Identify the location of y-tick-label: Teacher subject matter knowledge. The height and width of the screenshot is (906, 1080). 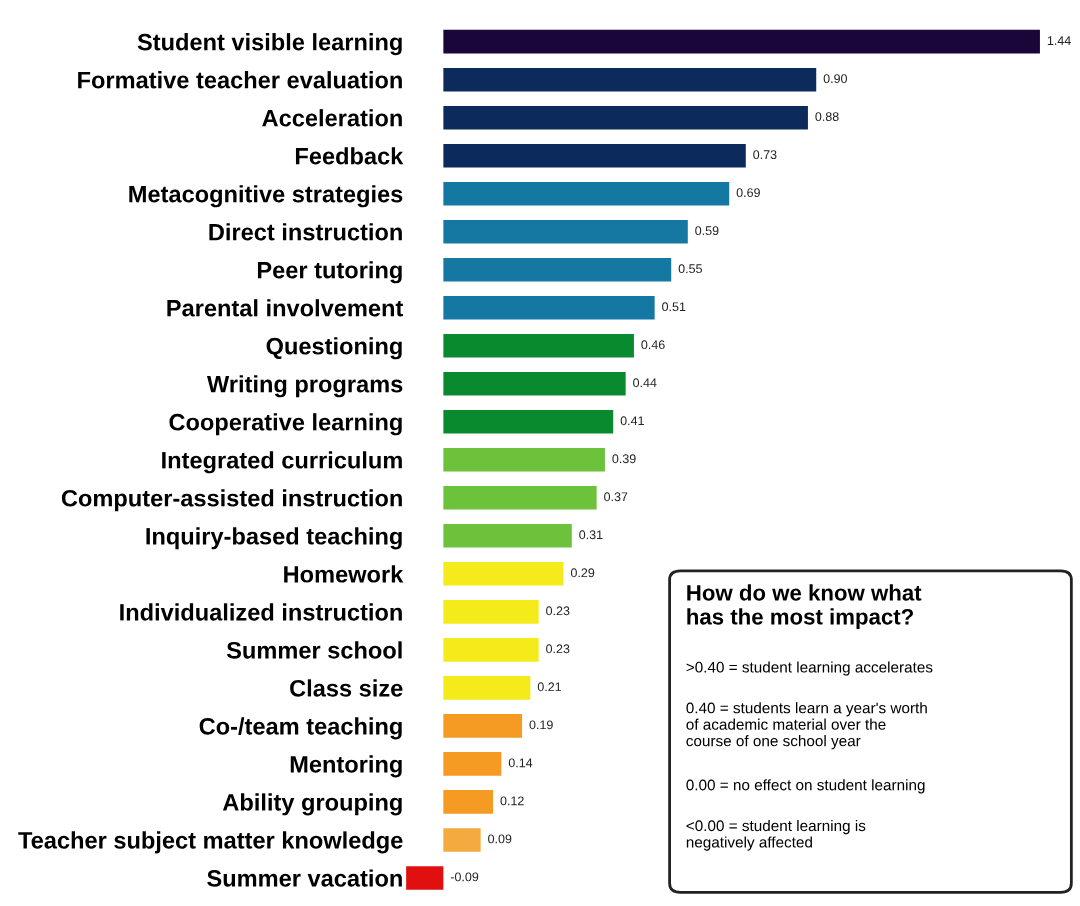
(210, 842).